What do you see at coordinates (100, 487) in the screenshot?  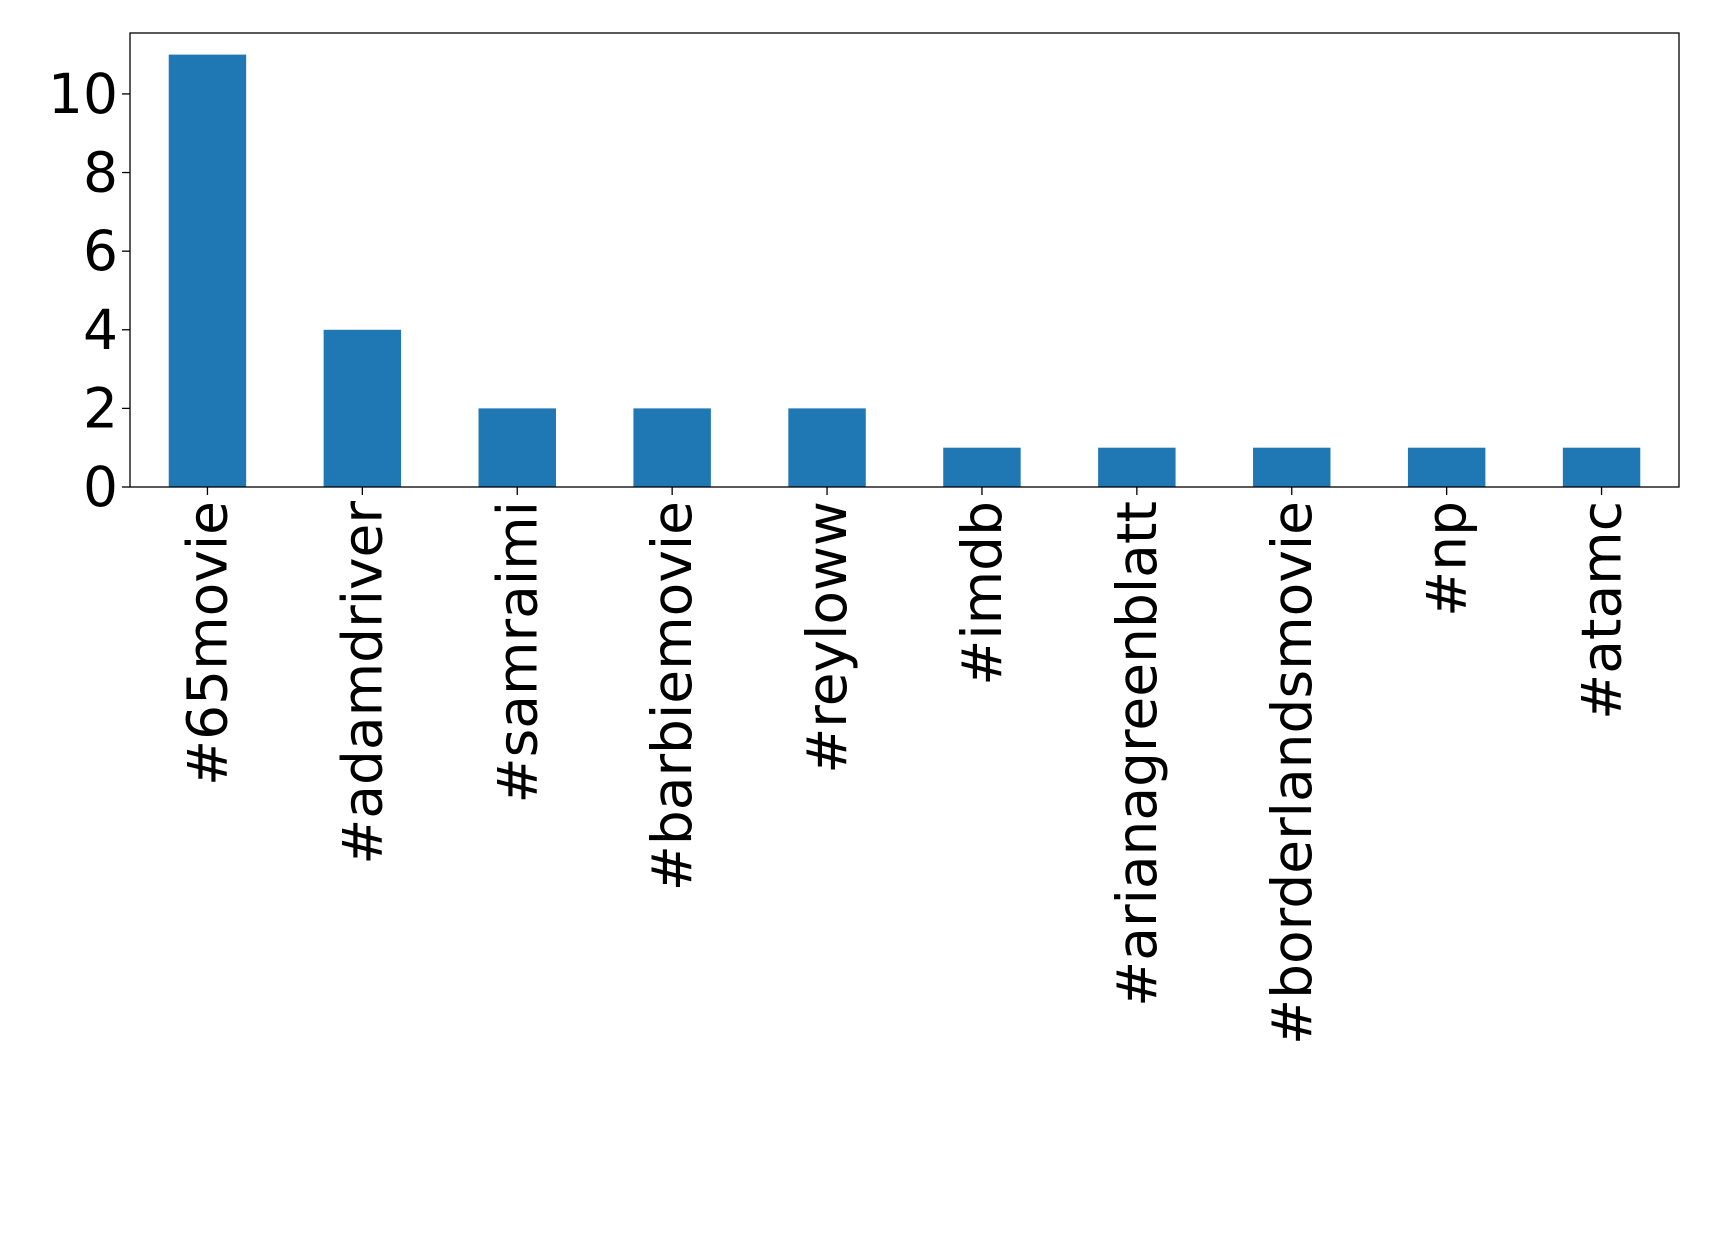 I see `y-tick-label: 0` at bounding box center [100, 487].